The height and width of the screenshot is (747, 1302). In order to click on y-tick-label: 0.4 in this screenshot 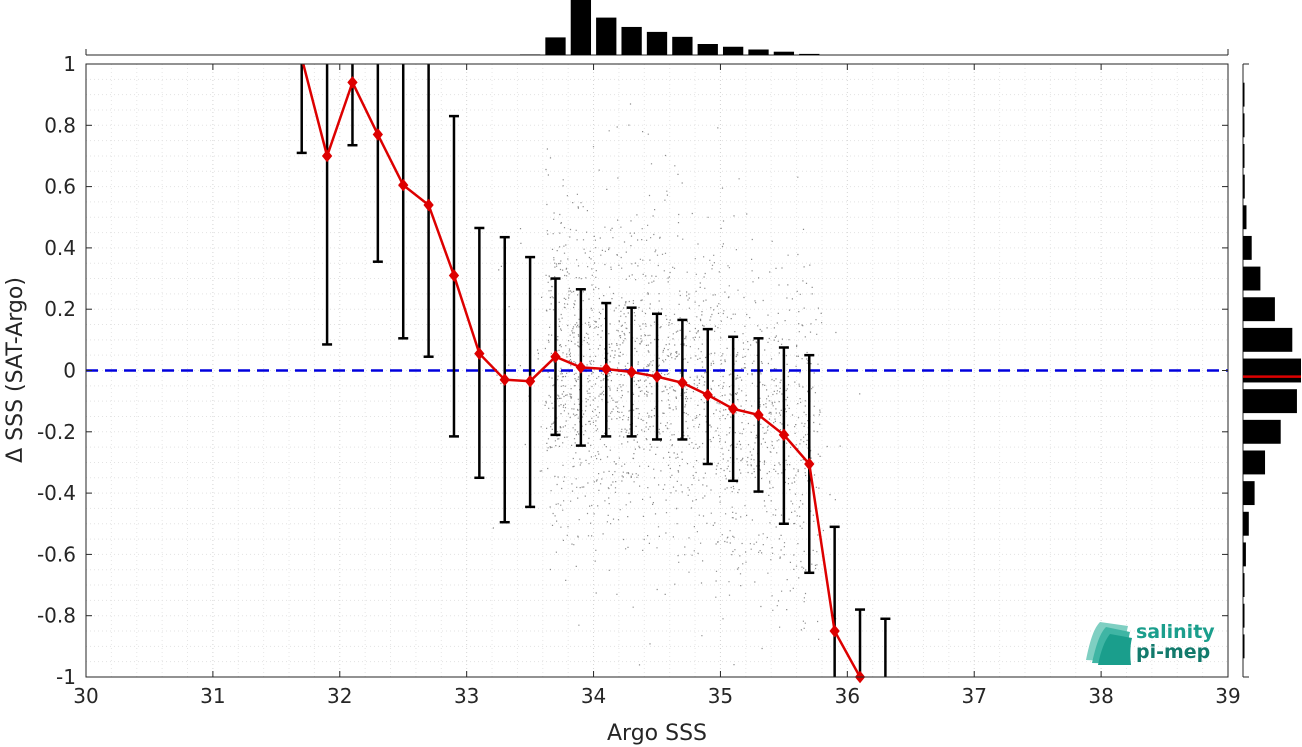, I will do `click(60, 248)`.